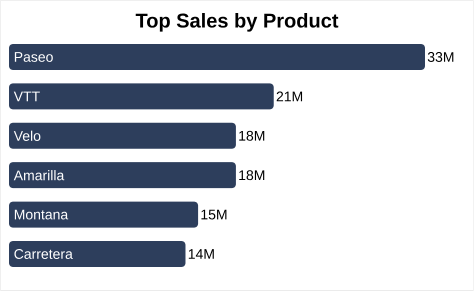 The image size is (474, 291). Describe the element at coordinates (27, 135) in the screenshot. I see `y-tick-label: Velo` at that location.